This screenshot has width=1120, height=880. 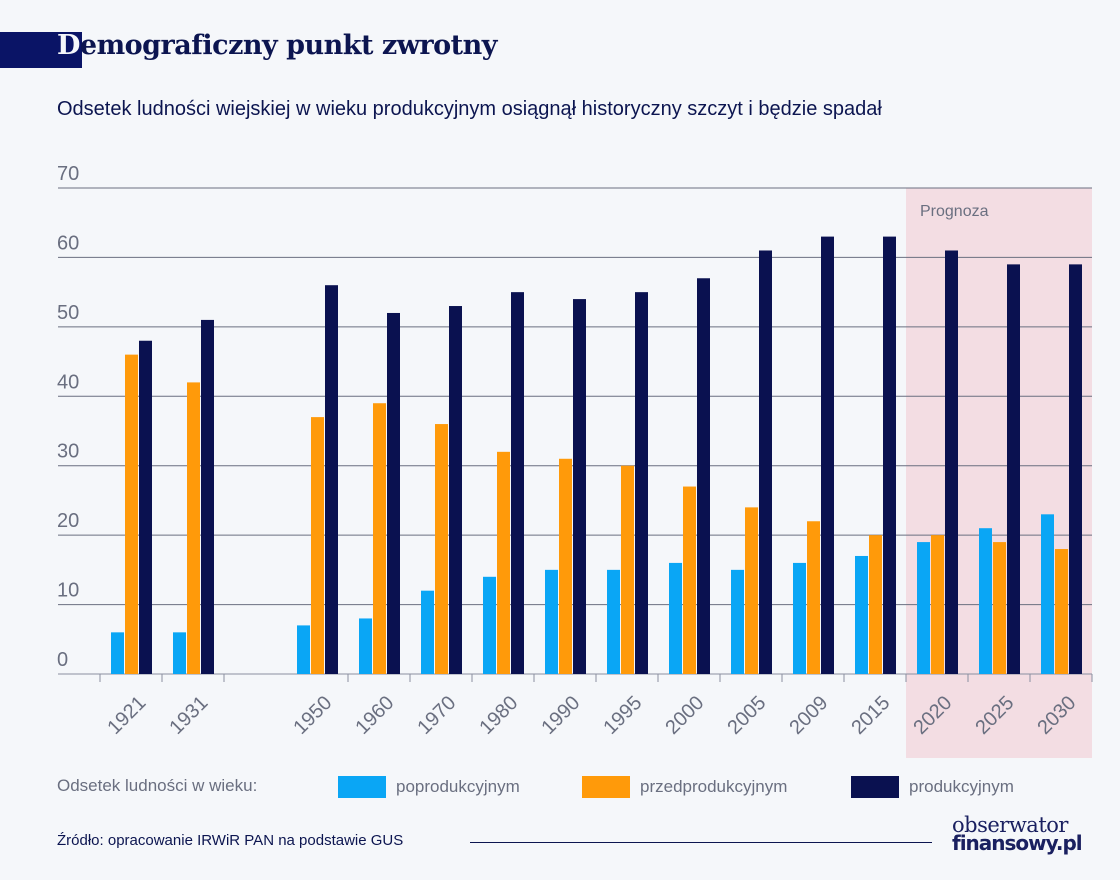 I want to click on bar-produkcyjnym-1995, so click(x=641, y=483).